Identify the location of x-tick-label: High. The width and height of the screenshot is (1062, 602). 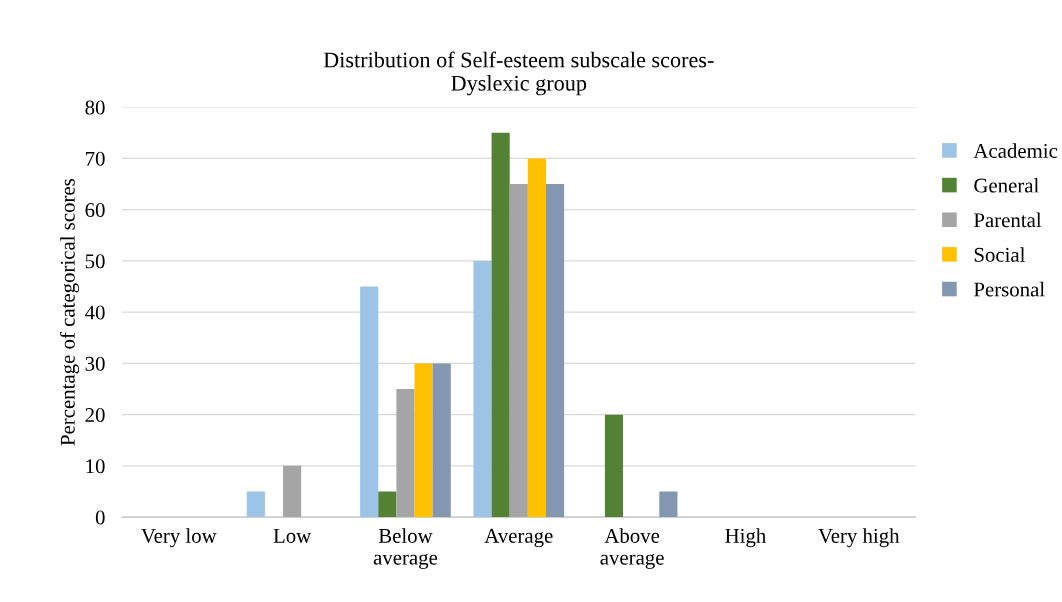
(746, 538).